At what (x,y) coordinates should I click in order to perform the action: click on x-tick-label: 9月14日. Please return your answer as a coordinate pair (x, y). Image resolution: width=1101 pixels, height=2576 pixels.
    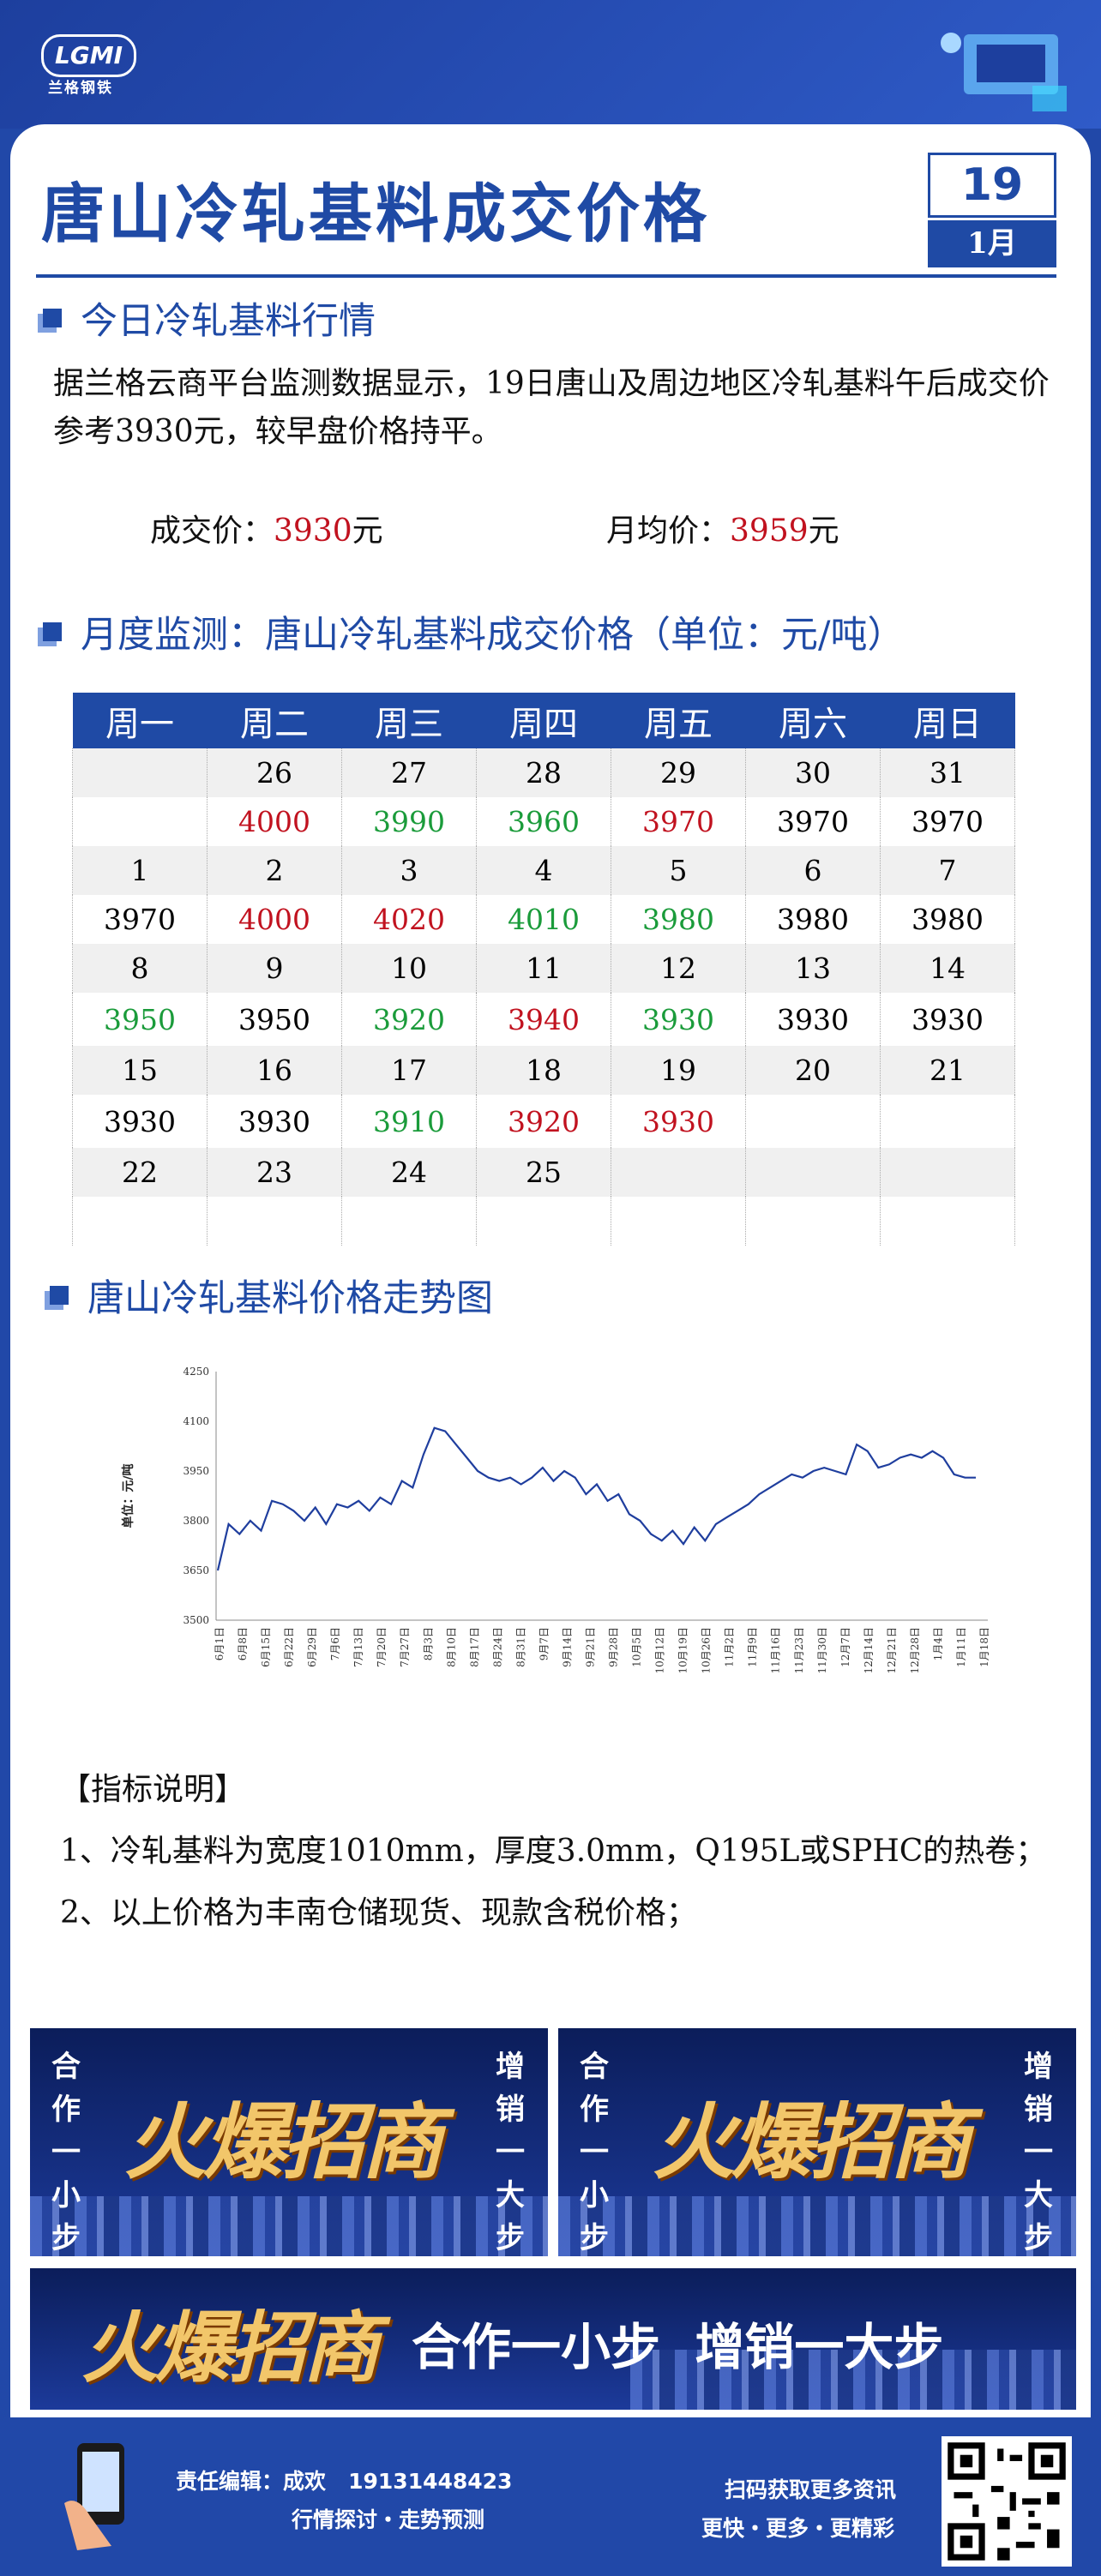
    Looking at the image, I should click on (567, 1647).